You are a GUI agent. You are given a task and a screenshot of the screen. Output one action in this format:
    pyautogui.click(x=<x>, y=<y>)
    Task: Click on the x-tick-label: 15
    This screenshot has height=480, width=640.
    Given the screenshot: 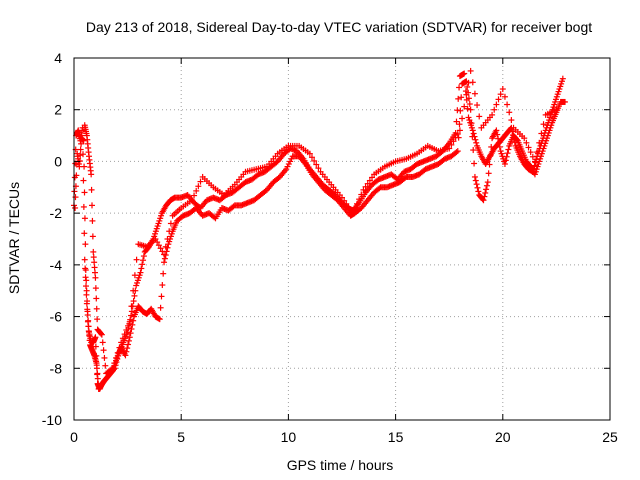 What is the action you would take?
    pyautogui.click(x=396, y=437)
    